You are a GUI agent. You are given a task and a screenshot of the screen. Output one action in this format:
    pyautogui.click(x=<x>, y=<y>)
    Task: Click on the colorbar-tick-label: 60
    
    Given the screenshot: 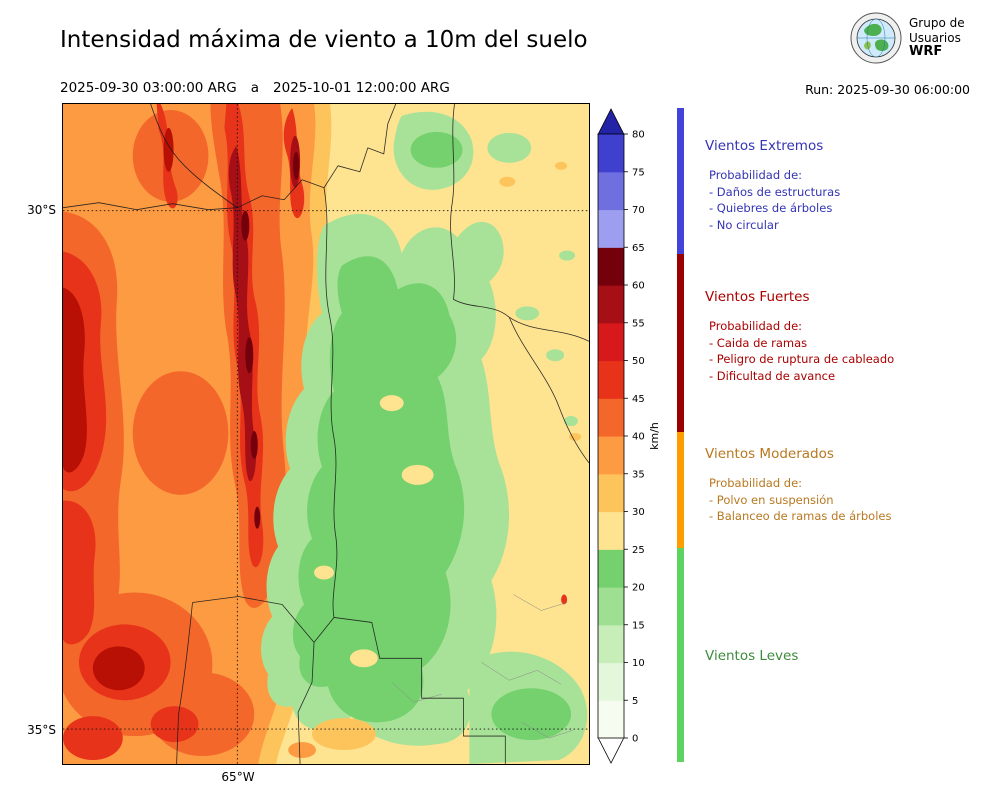 What is the action you would take?
    pyautogui.click(x=638, y=286)
    